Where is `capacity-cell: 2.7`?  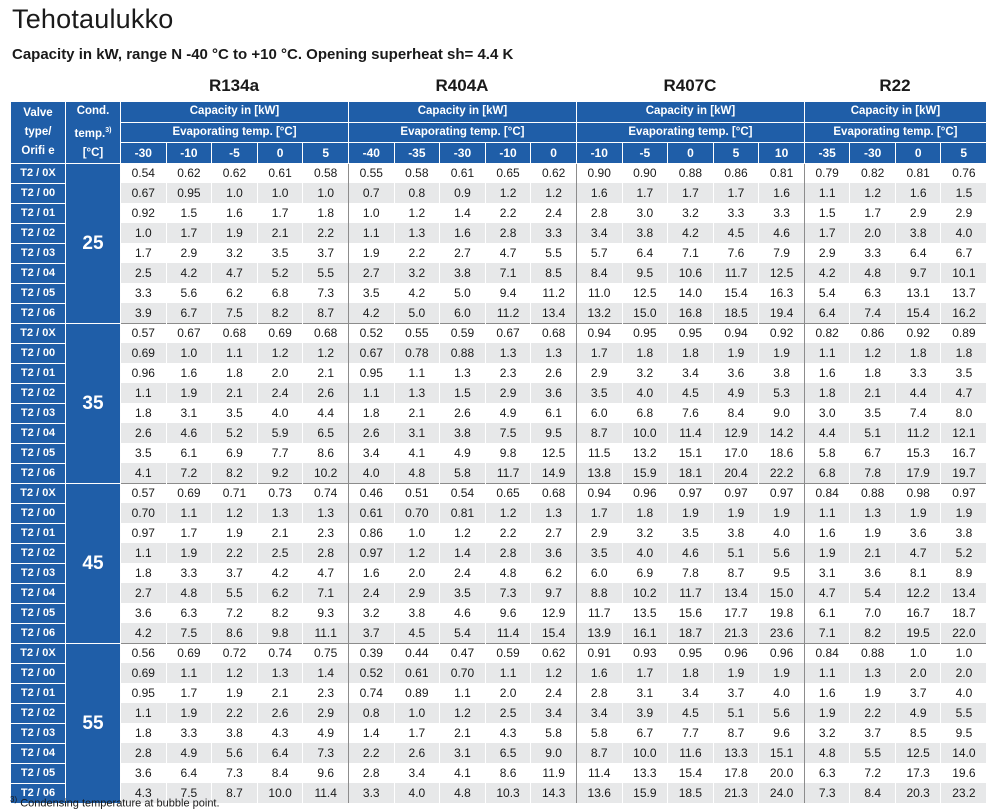 capacity-cell: 2.7 is located at coordinates (462, 253).